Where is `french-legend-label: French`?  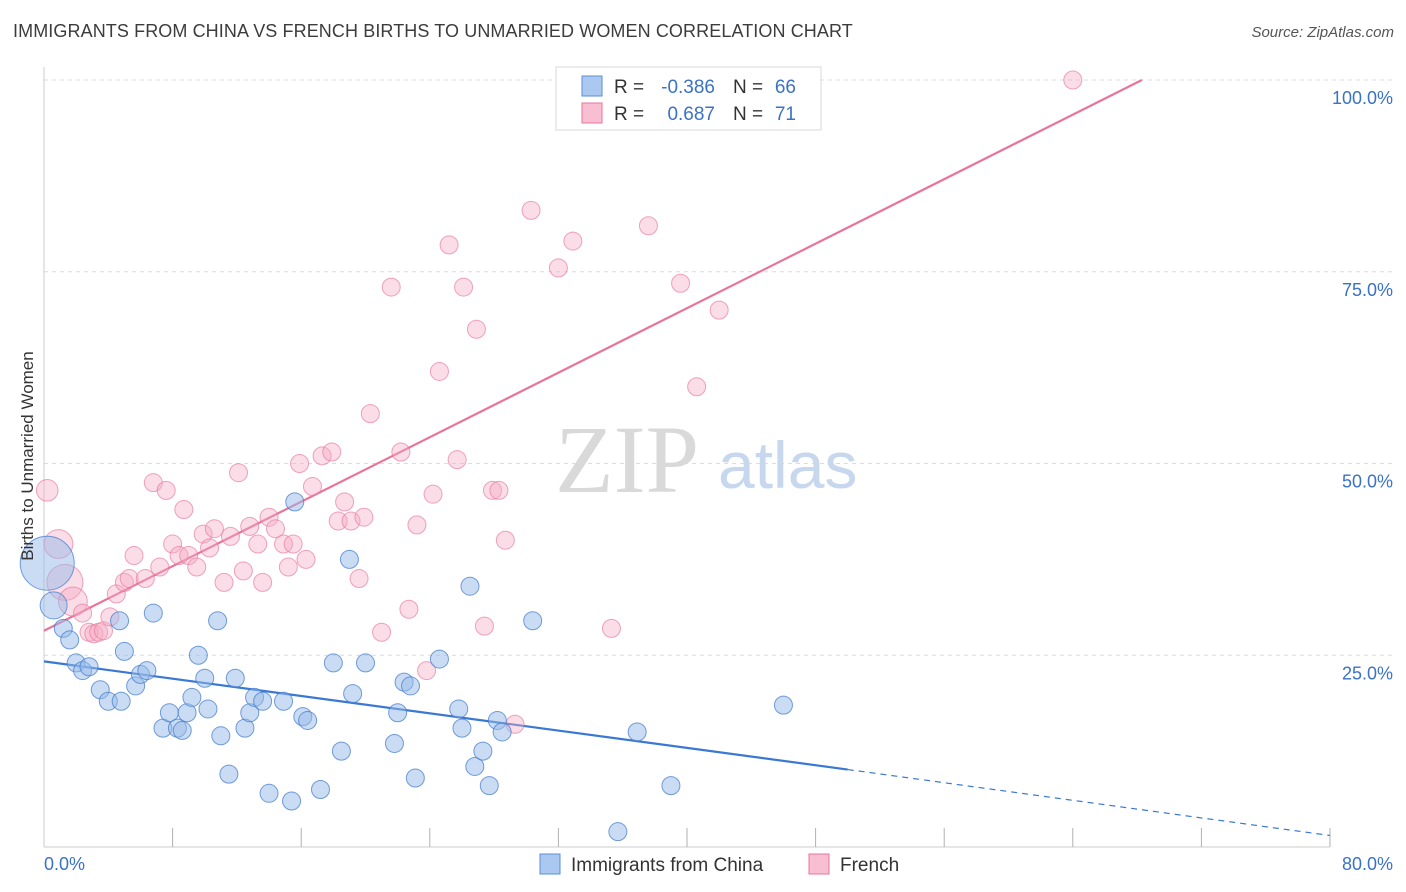
french-legend-label: French is located at coordinates (869, 865).